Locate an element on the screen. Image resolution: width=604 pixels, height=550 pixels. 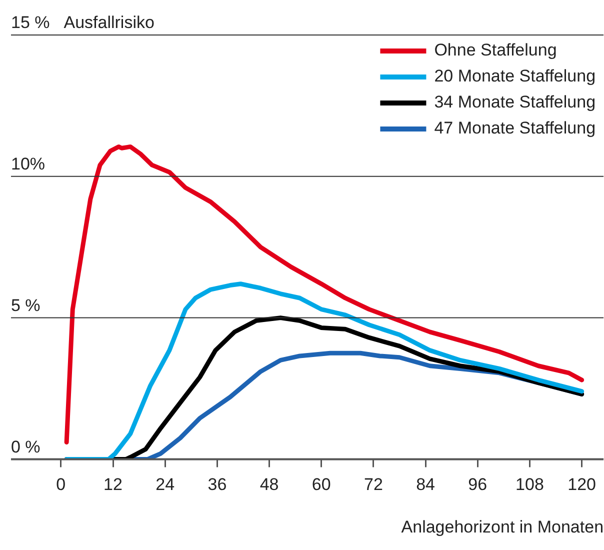
legend-label: Ohne Staffelung is located at coordinates (495, 50).